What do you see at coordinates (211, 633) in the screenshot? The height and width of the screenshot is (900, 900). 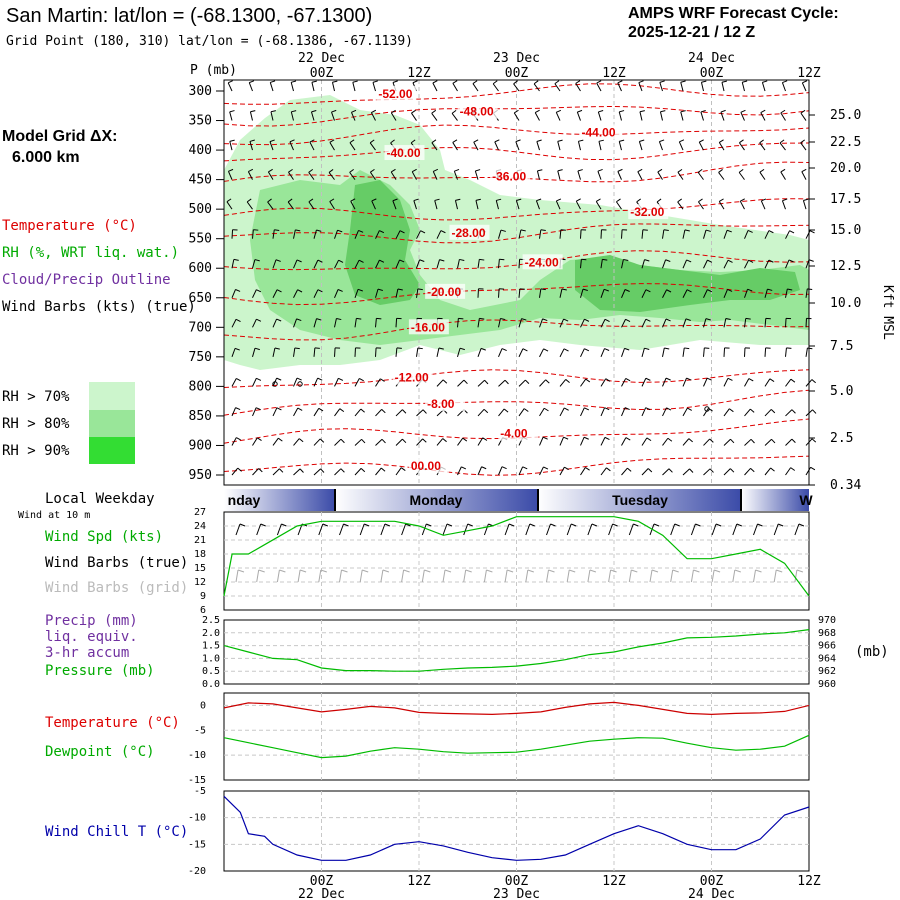 I see `precip-tick-label: 2.0` at bounding box center [211, 633].